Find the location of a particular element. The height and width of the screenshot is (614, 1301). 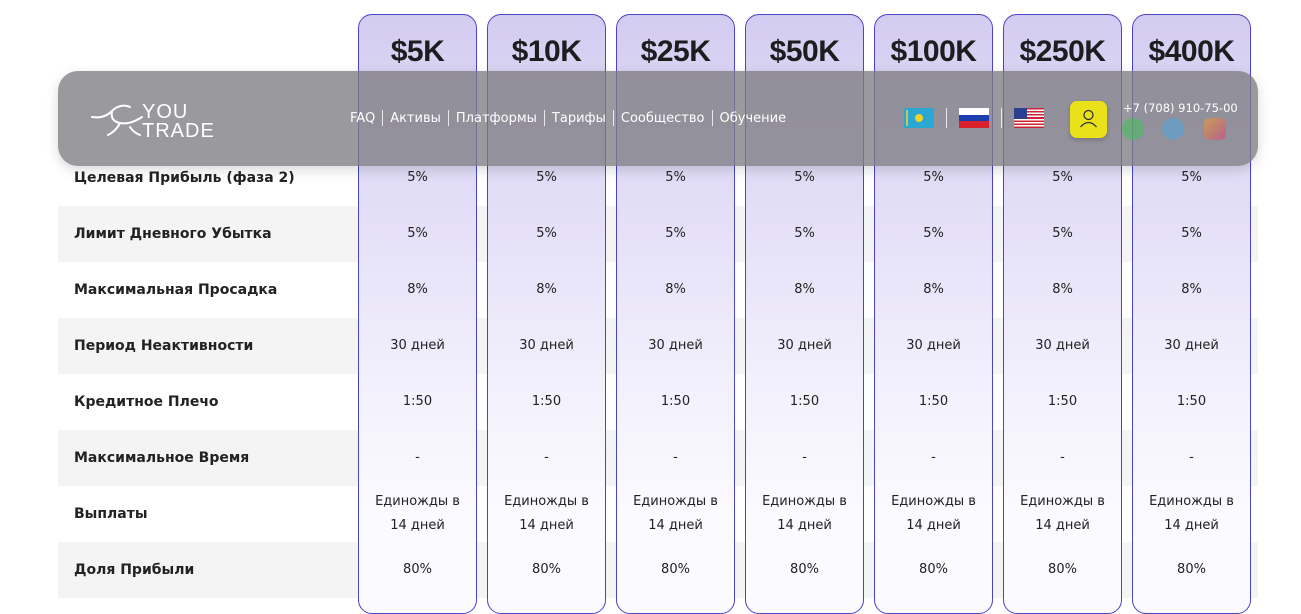

us-flag-icon is located at coordinates (1029, 118).